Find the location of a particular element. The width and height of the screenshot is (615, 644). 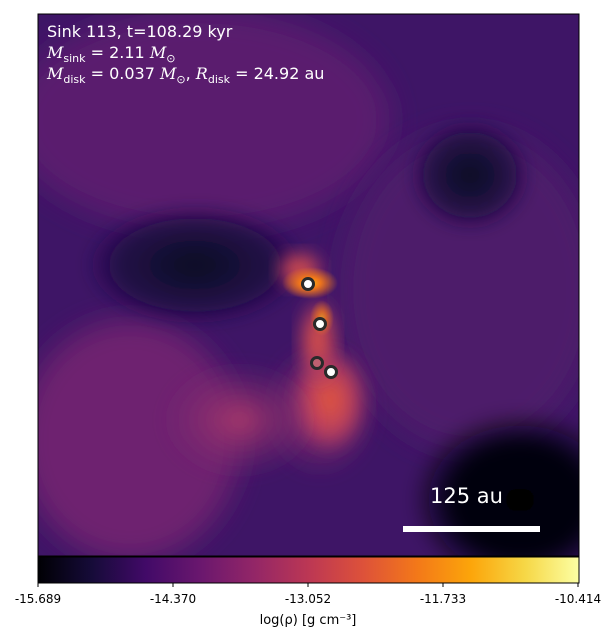

colorbar-tick-label: -15.689 is located at coordinates (38, 599).